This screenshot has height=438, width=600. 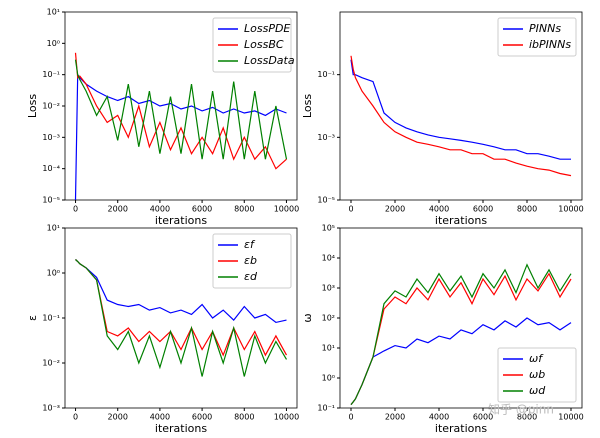 I want to click on watermark: 知乎 @pinn, so click(x=521, y=410).